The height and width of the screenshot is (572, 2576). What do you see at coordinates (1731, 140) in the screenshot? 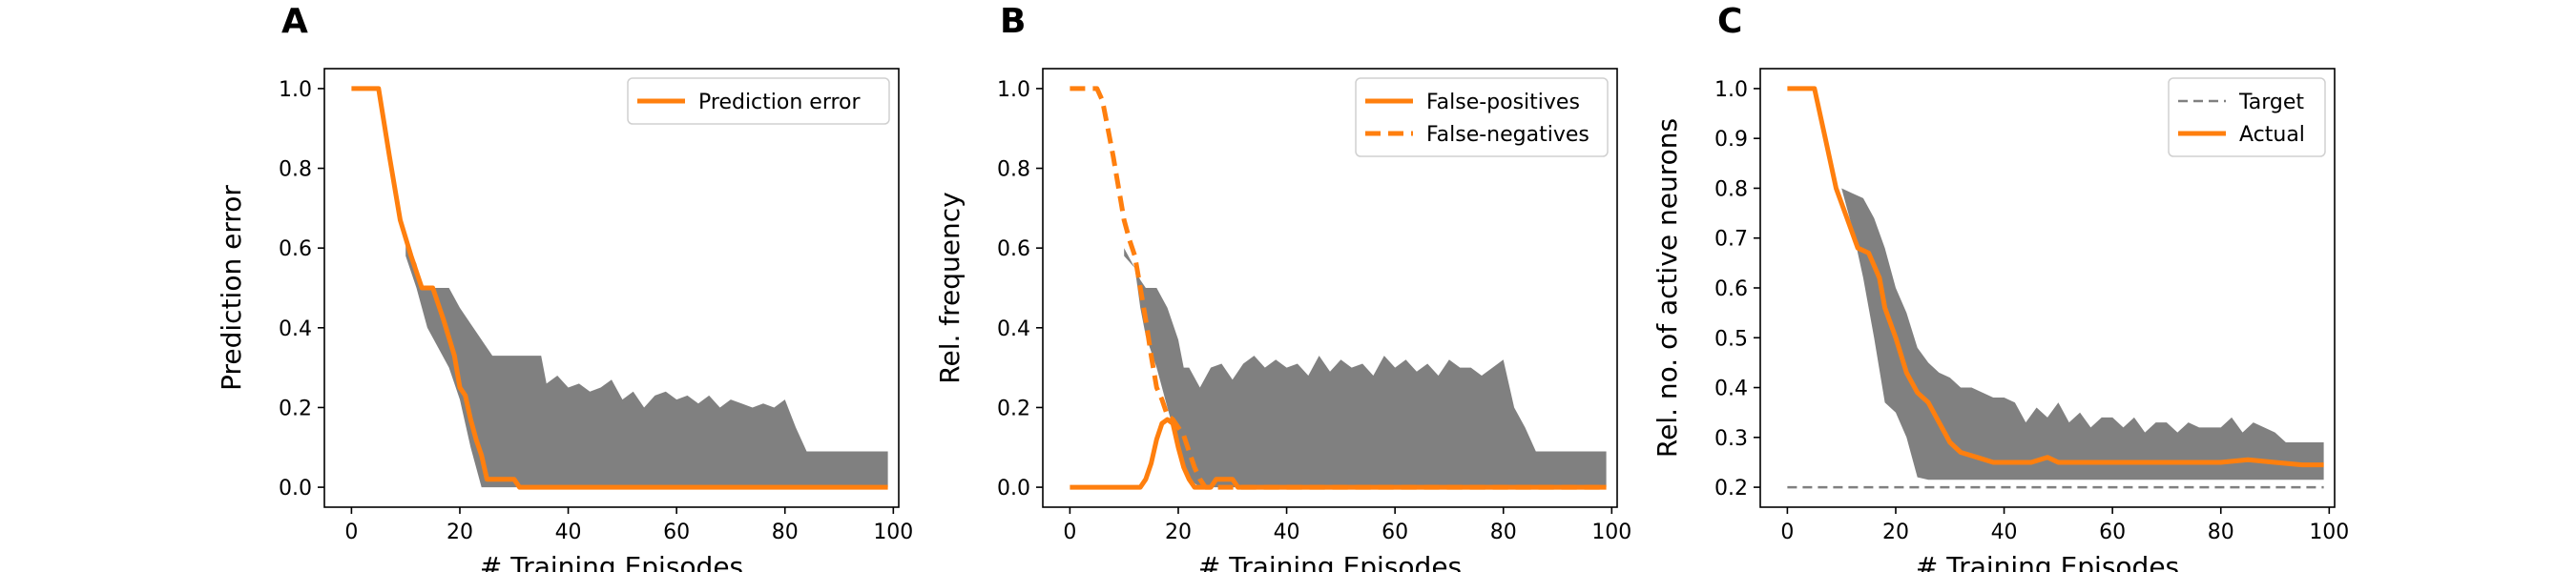
I see `y-tick-label: 0.9` at bounding box center [1731, 140].